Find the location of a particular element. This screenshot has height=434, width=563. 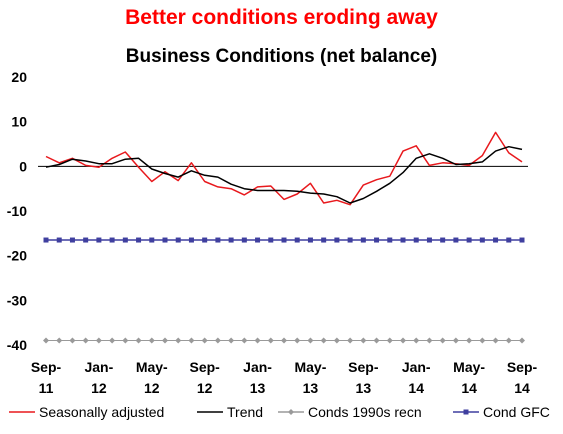

legend-label: Seasonally adjusted is located at coordinates (101, 412).